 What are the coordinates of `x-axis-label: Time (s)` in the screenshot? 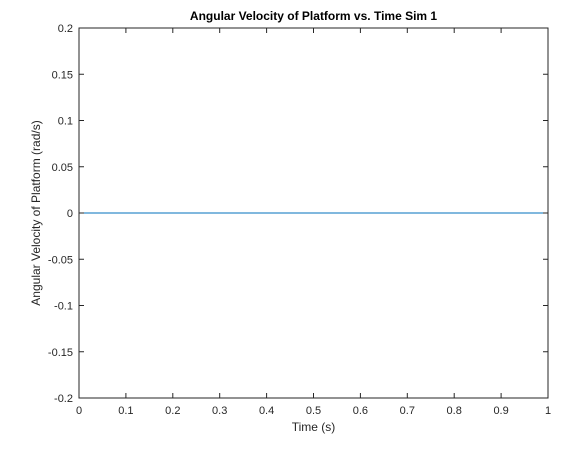 It's located at (314, 427).